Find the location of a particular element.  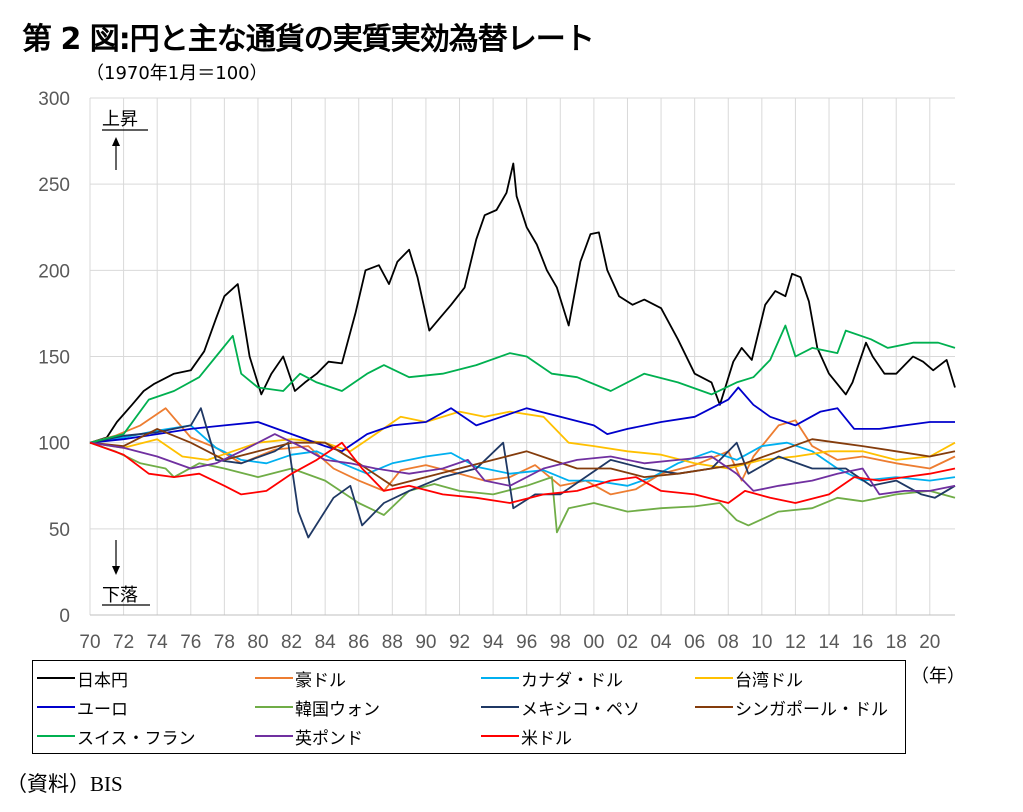

legend-item: 韓国ウォン is located at coordinates (317, 707).